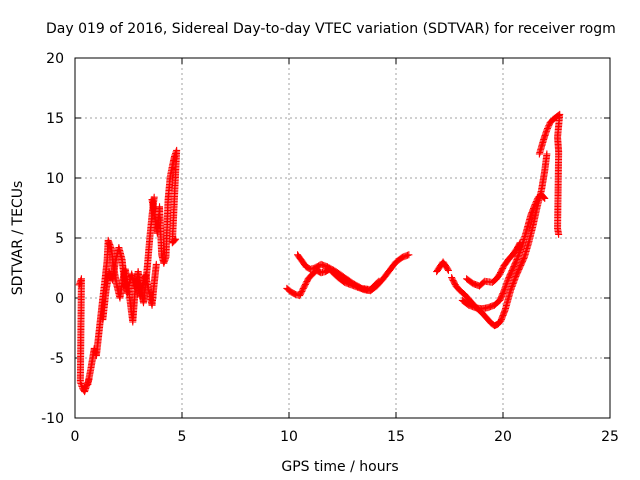  I want to click on series-seg-g, so click(354, 279).